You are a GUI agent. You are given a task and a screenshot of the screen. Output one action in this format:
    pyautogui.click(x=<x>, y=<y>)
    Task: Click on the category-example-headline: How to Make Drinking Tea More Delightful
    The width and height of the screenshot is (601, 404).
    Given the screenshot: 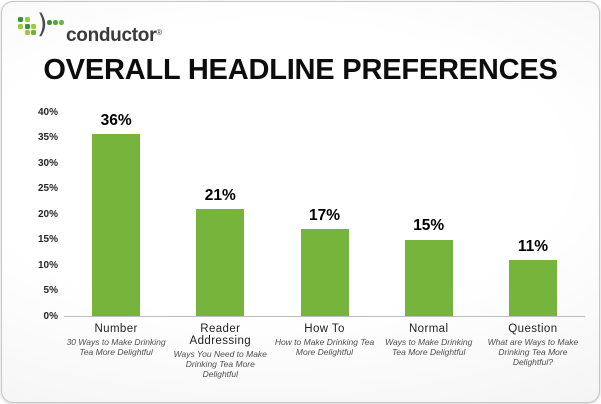 What is the action you would take?
    pyautogui.click(x=324, y=347)
    